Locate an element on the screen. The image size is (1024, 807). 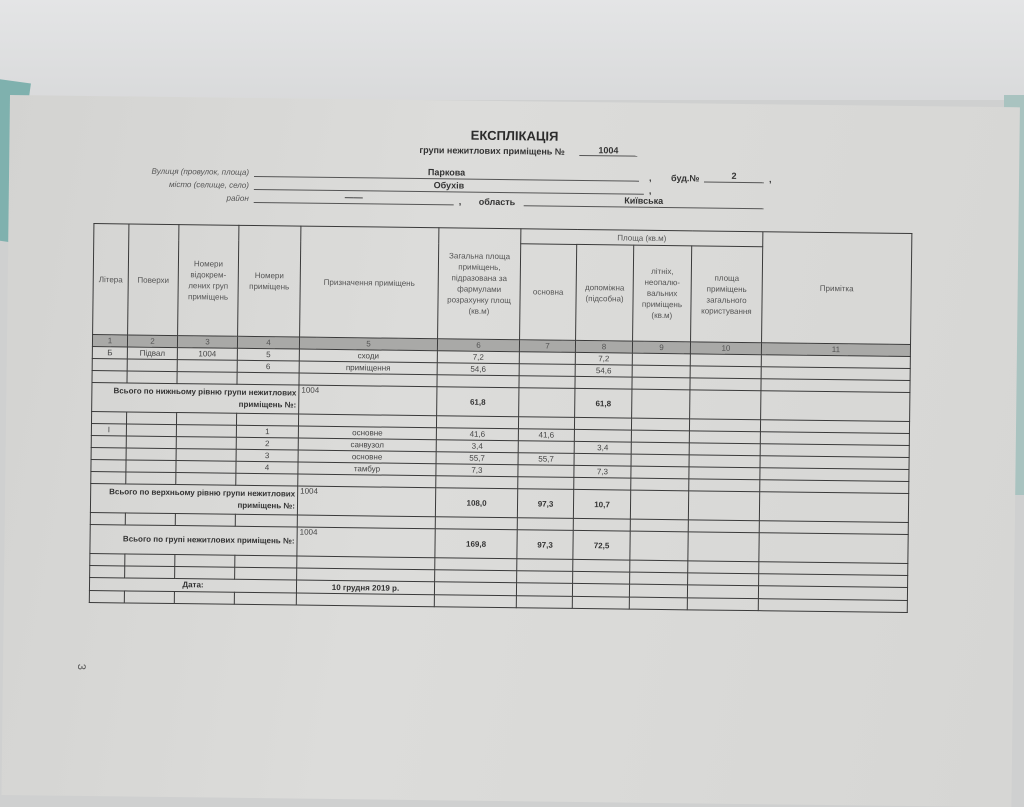
region-value: Київська is located at coordinates (643, 202).